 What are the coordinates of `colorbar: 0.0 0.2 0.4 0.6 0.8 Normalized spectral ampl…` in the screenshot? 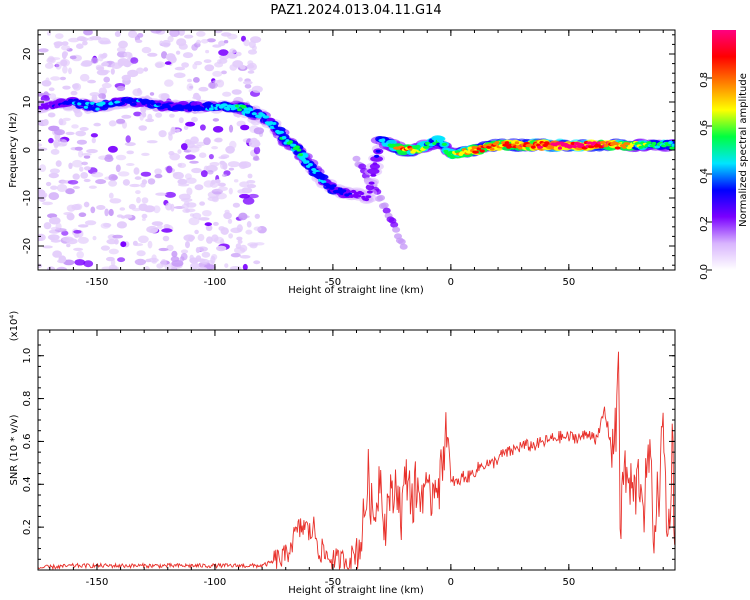 It's located at (724, 155).